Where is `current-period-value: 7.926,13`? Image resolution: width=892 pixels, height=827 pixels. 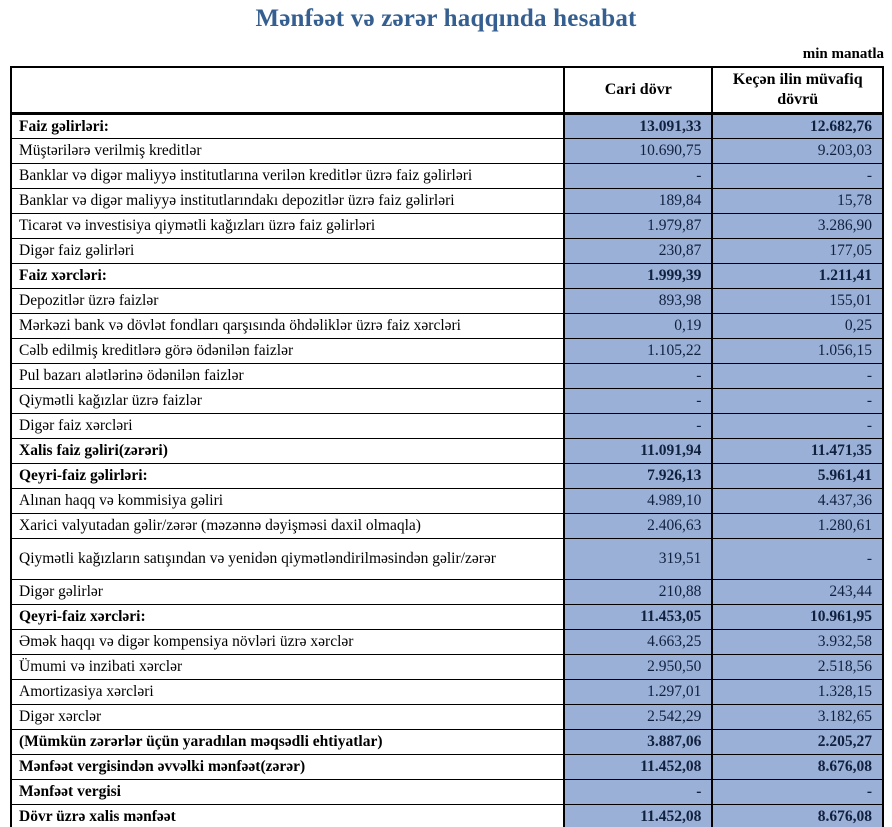
current-period-value: 7.926,13 is located at coordinates (638, 476).